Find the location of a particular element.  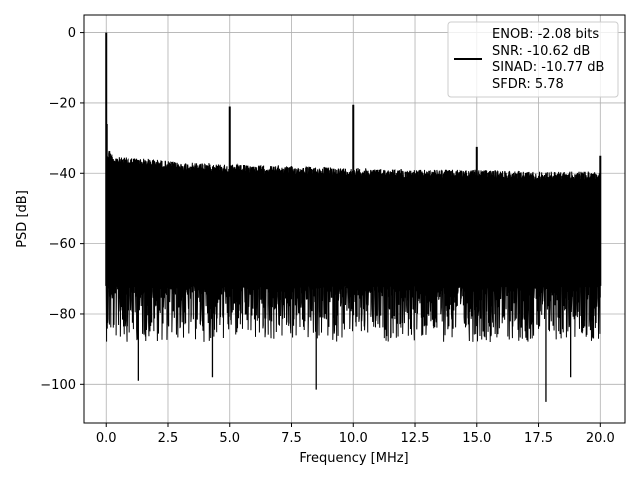

x-tick-label: 0.0 is located at coordinates (106, 438).